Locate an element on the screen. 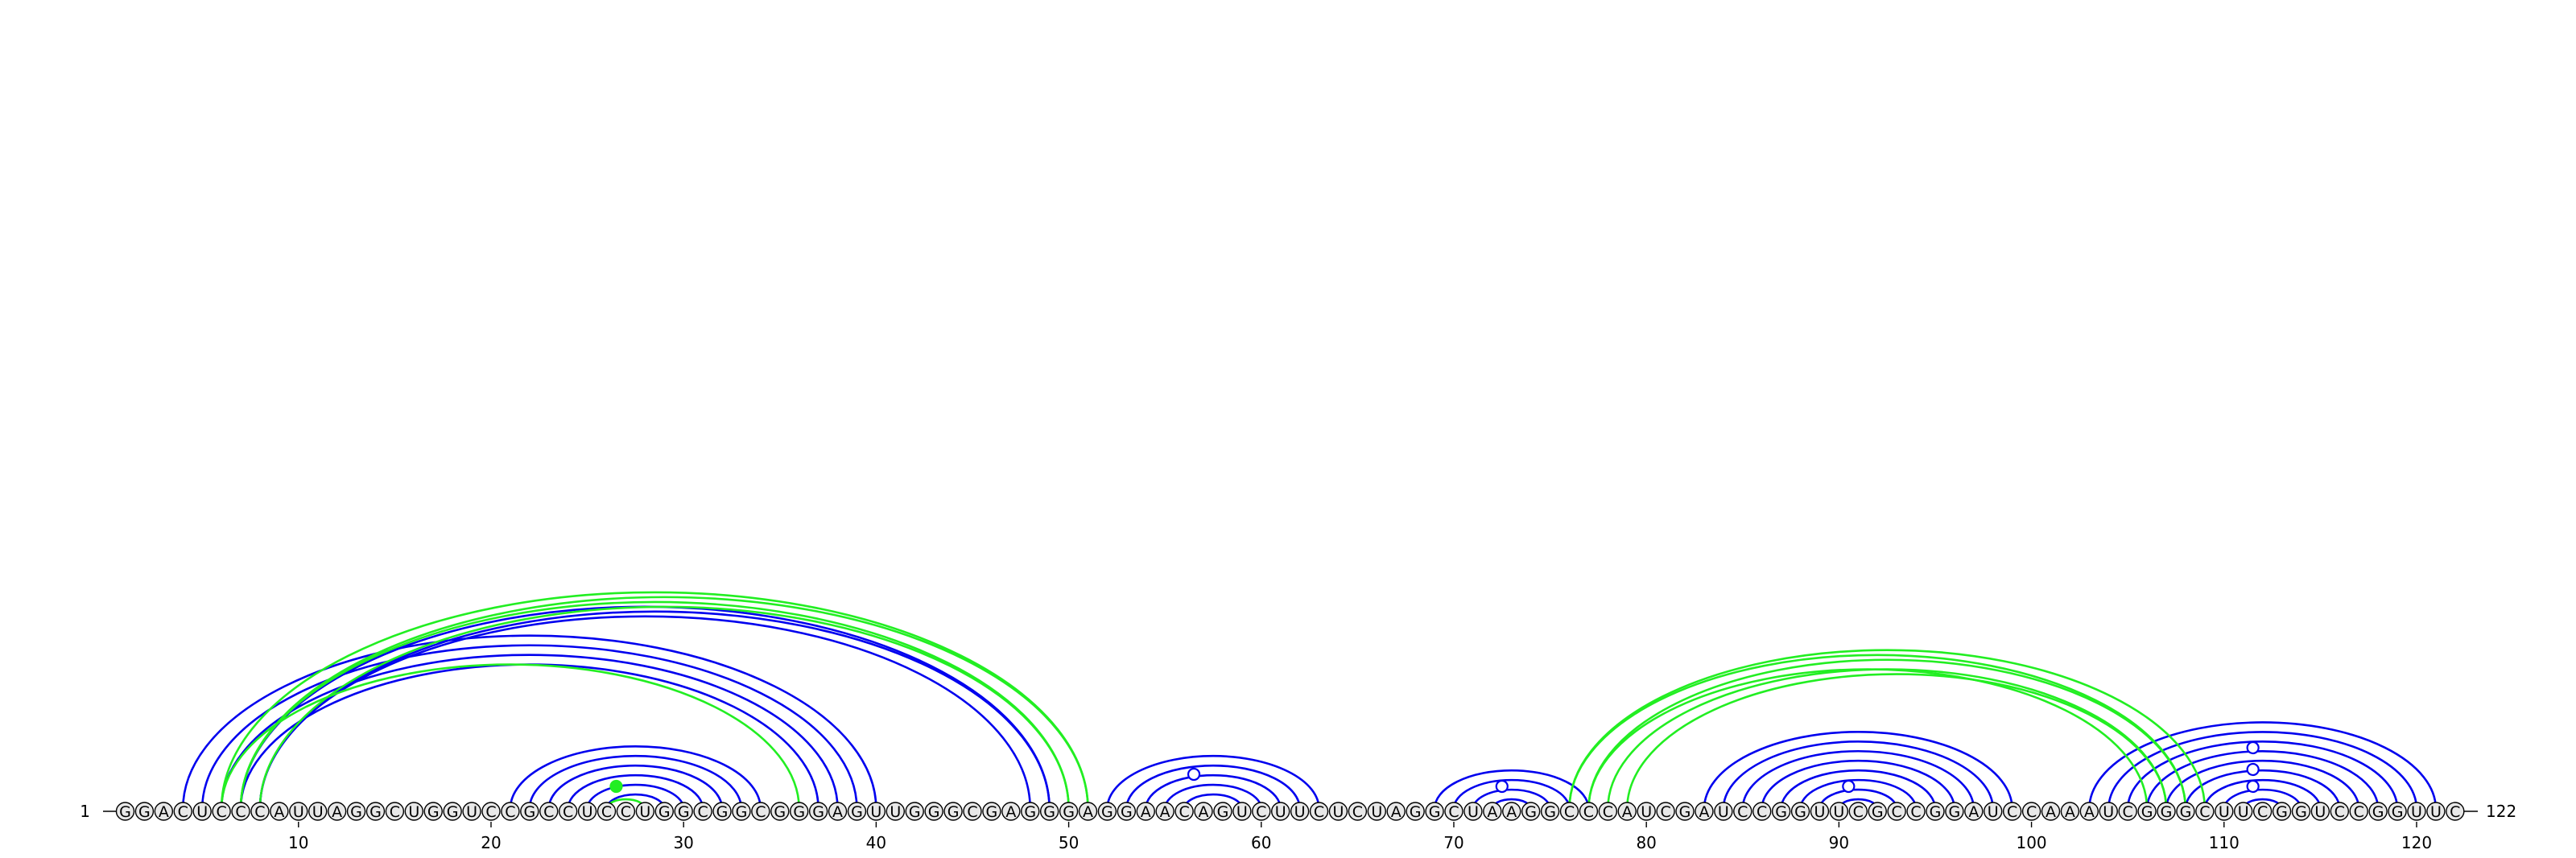 This screenshot has height=858, width=2576. tick-label: 20 is located at coordinates (491, 842).